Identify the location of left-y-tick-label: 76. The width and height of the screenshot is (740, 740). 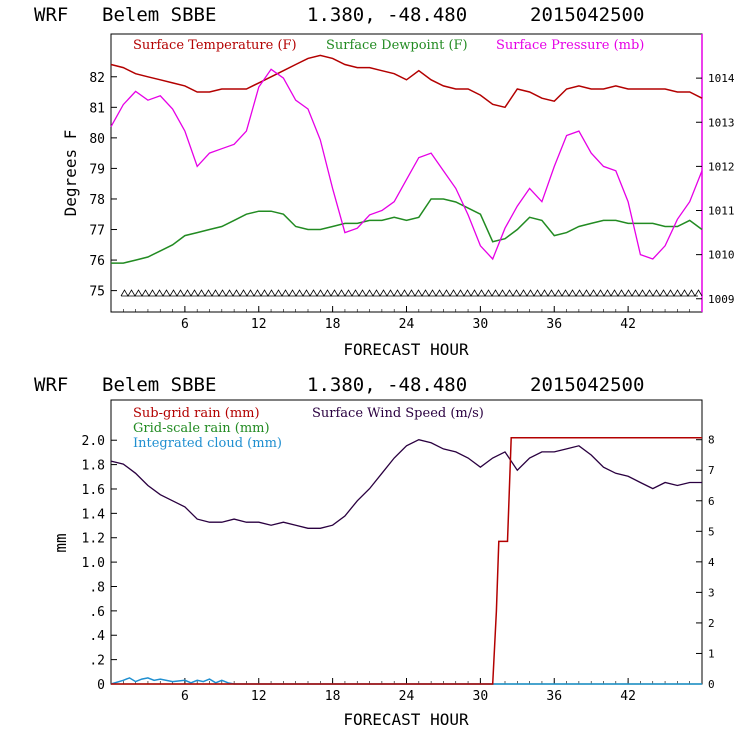
(97, 261).